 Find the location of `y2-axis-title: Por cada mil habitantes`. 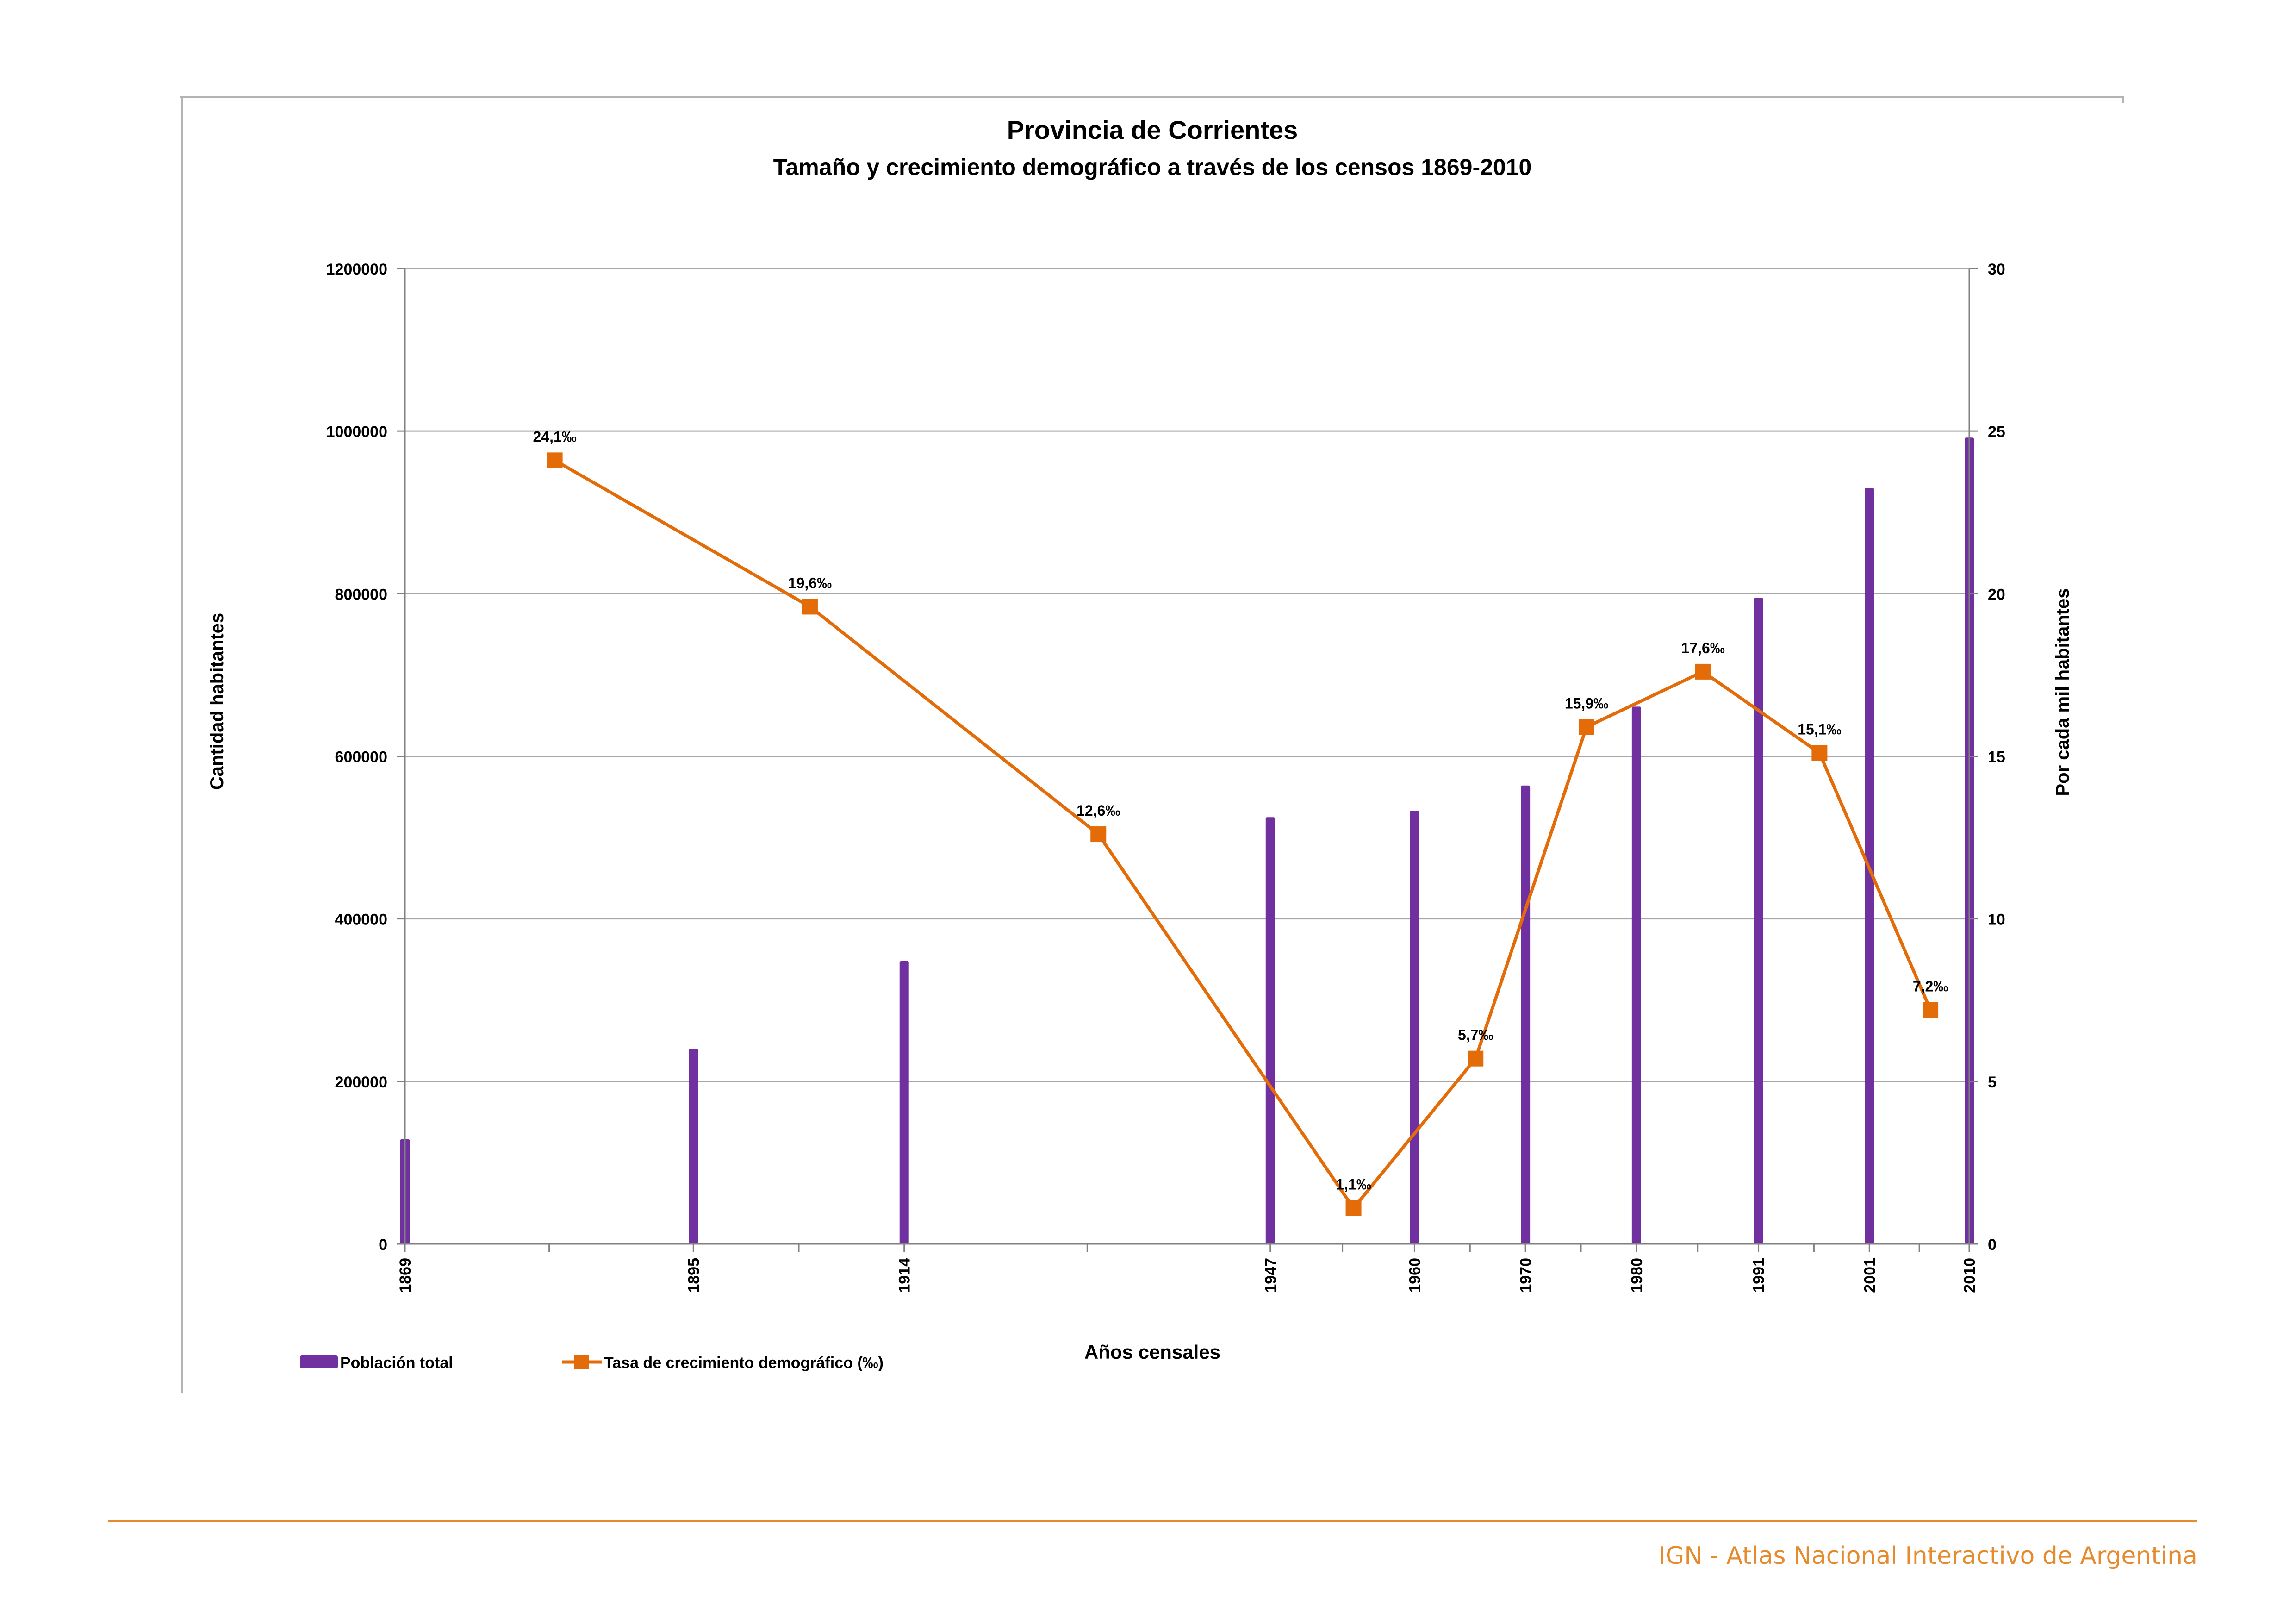

y2-axis-title: Por cada mil habitantes is located at coordinates (2063, 692).